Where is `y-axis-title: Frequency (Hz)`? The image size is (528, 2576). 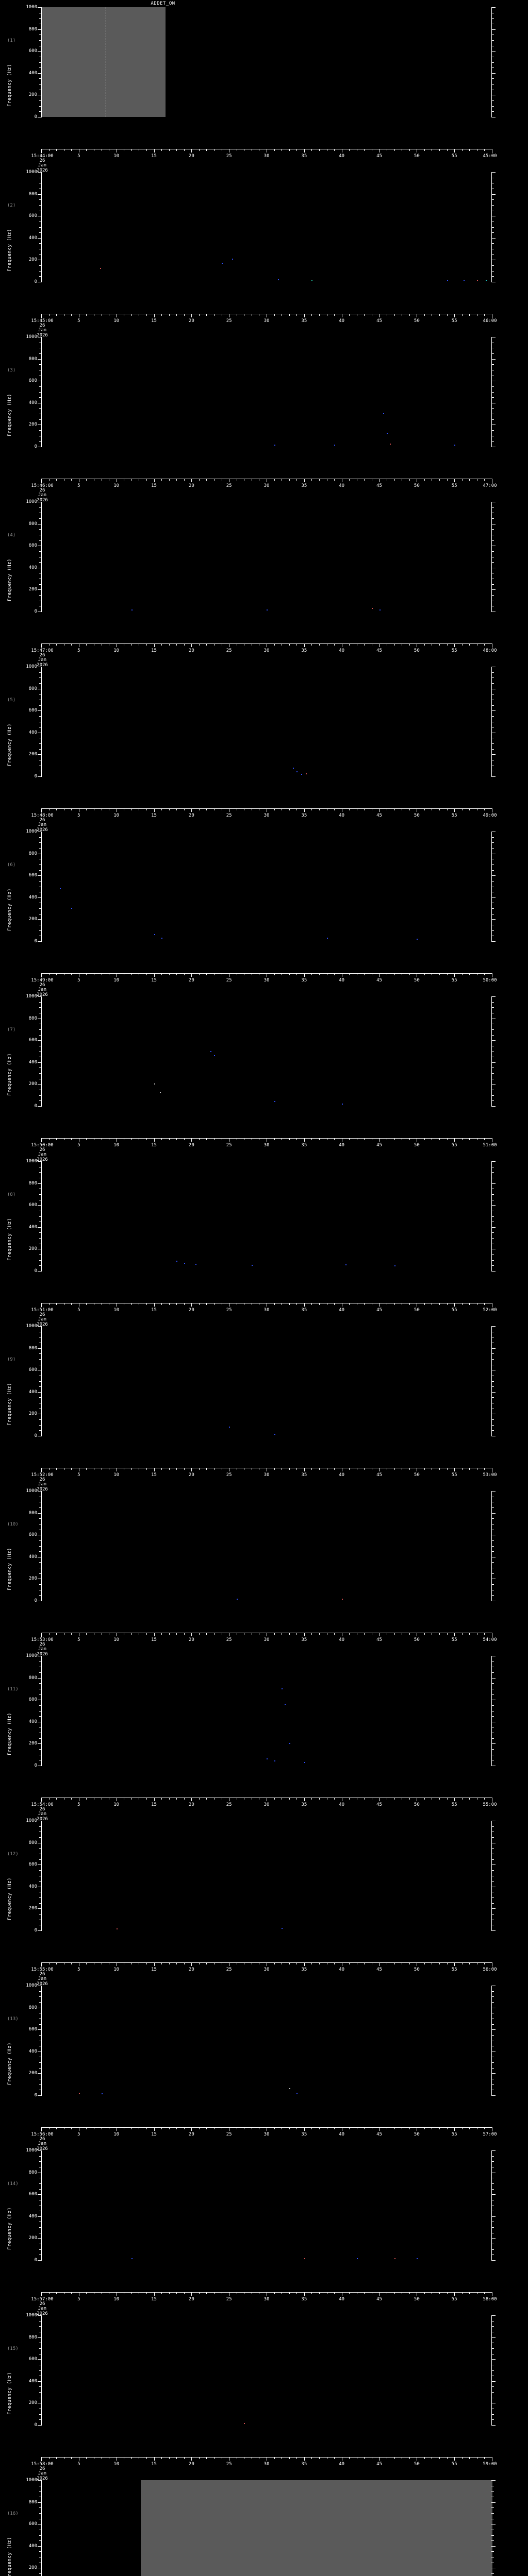 y-axis-title: Frequency (Hz) is located at coordinates (9, 1074).